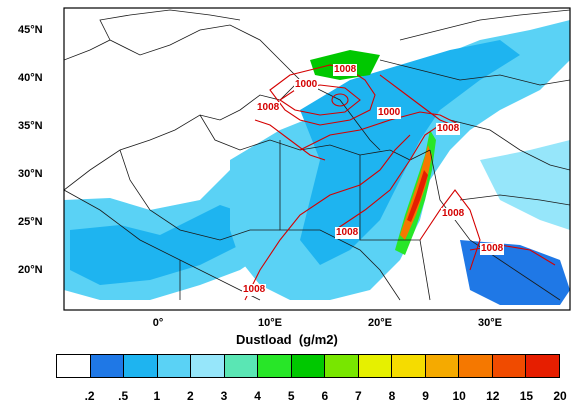 This screenshot has width=578, height=418. Describe the element at coordinates (157, 396) in the screenshot. I see `legend-tick-label: 1` at that location.